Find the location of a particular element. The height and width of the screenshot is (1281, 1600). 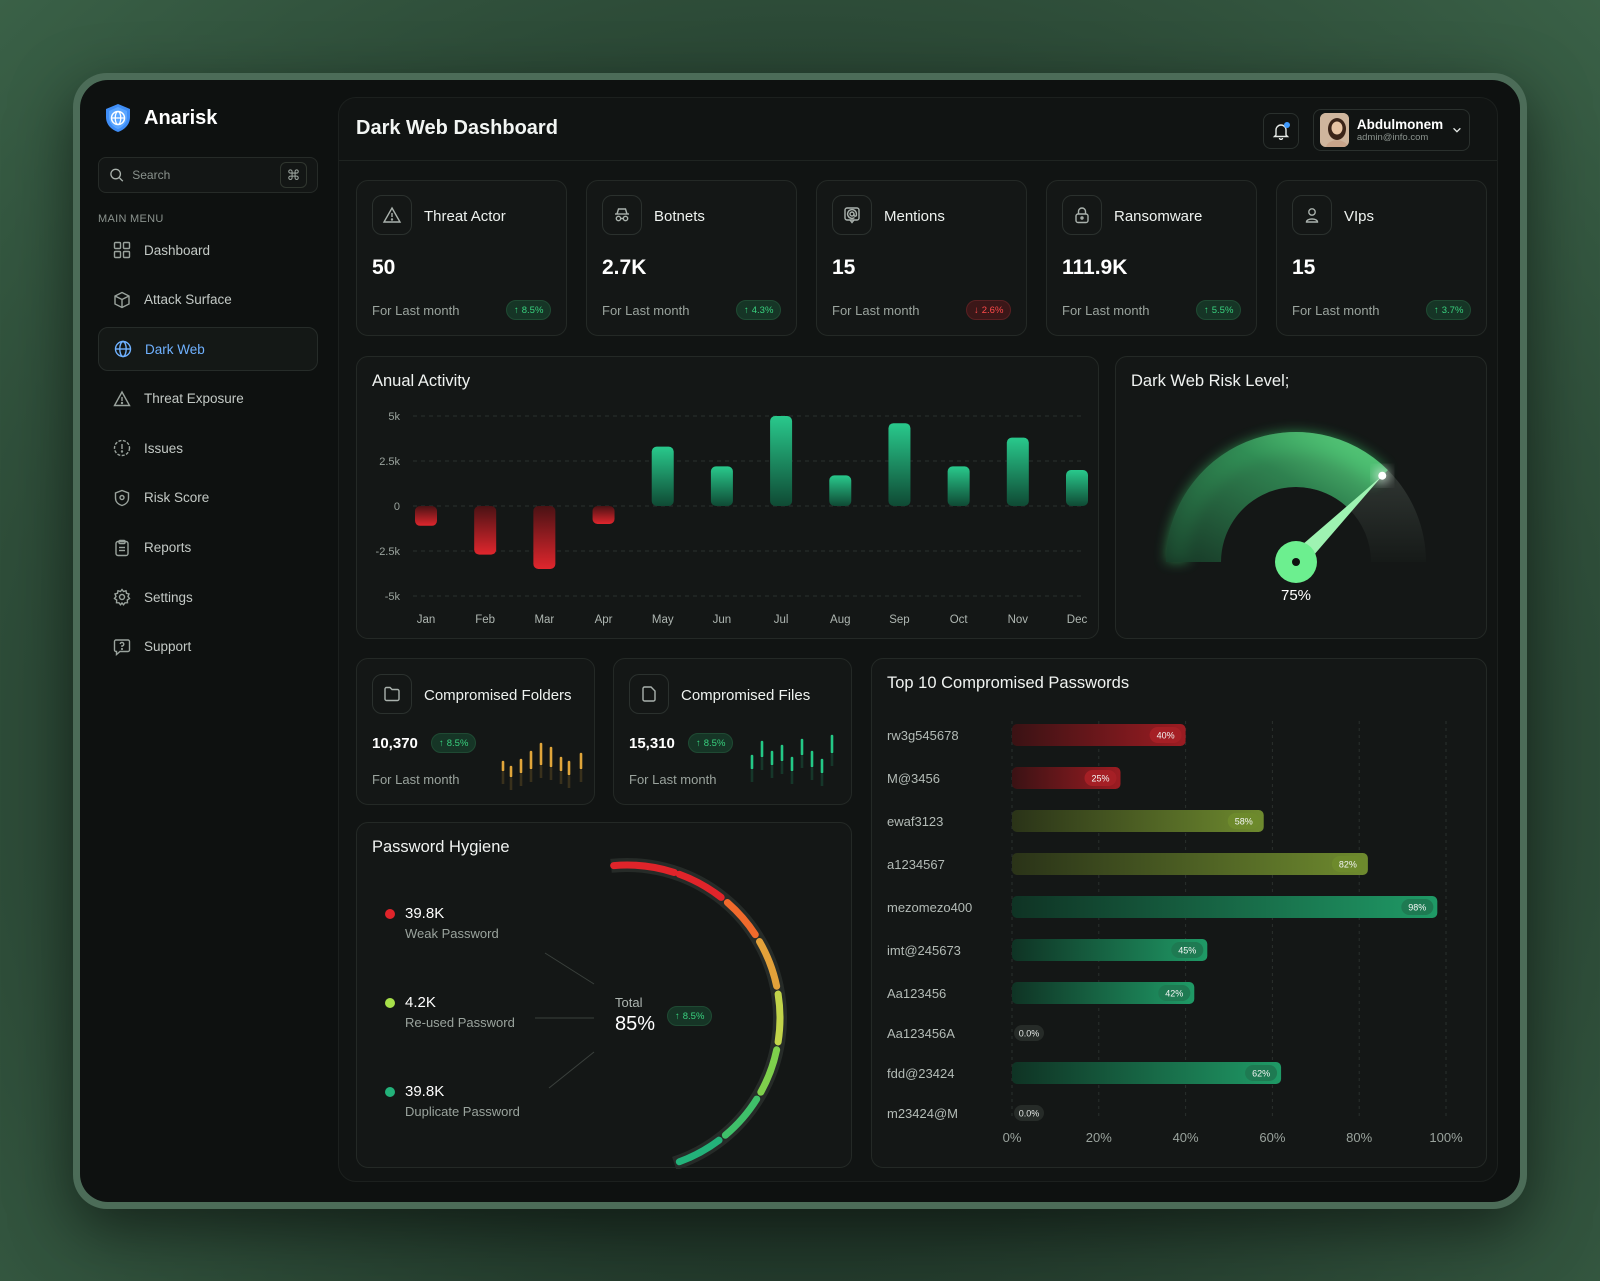

gauge-fill is located at coordinates (1277, 497).